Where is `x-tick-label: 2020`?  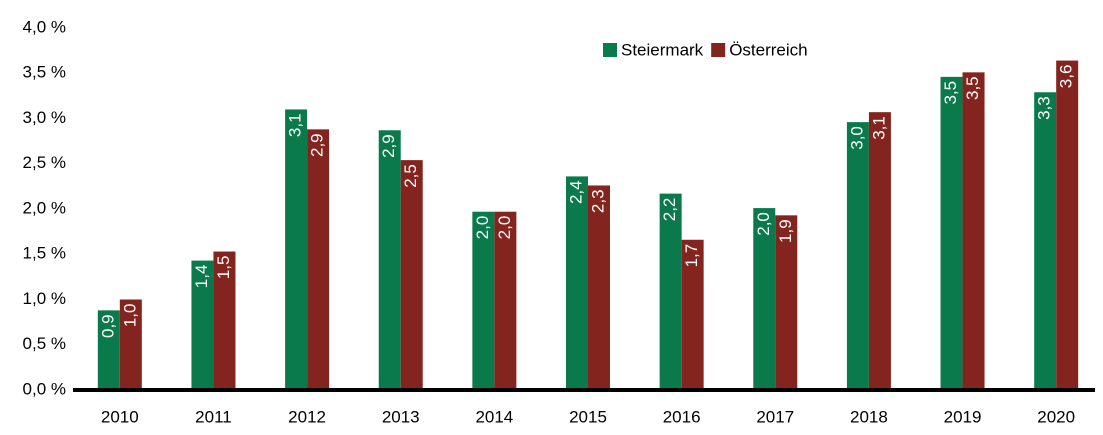 x-tick-label: 2020 is located at coordinates (1056, 416).